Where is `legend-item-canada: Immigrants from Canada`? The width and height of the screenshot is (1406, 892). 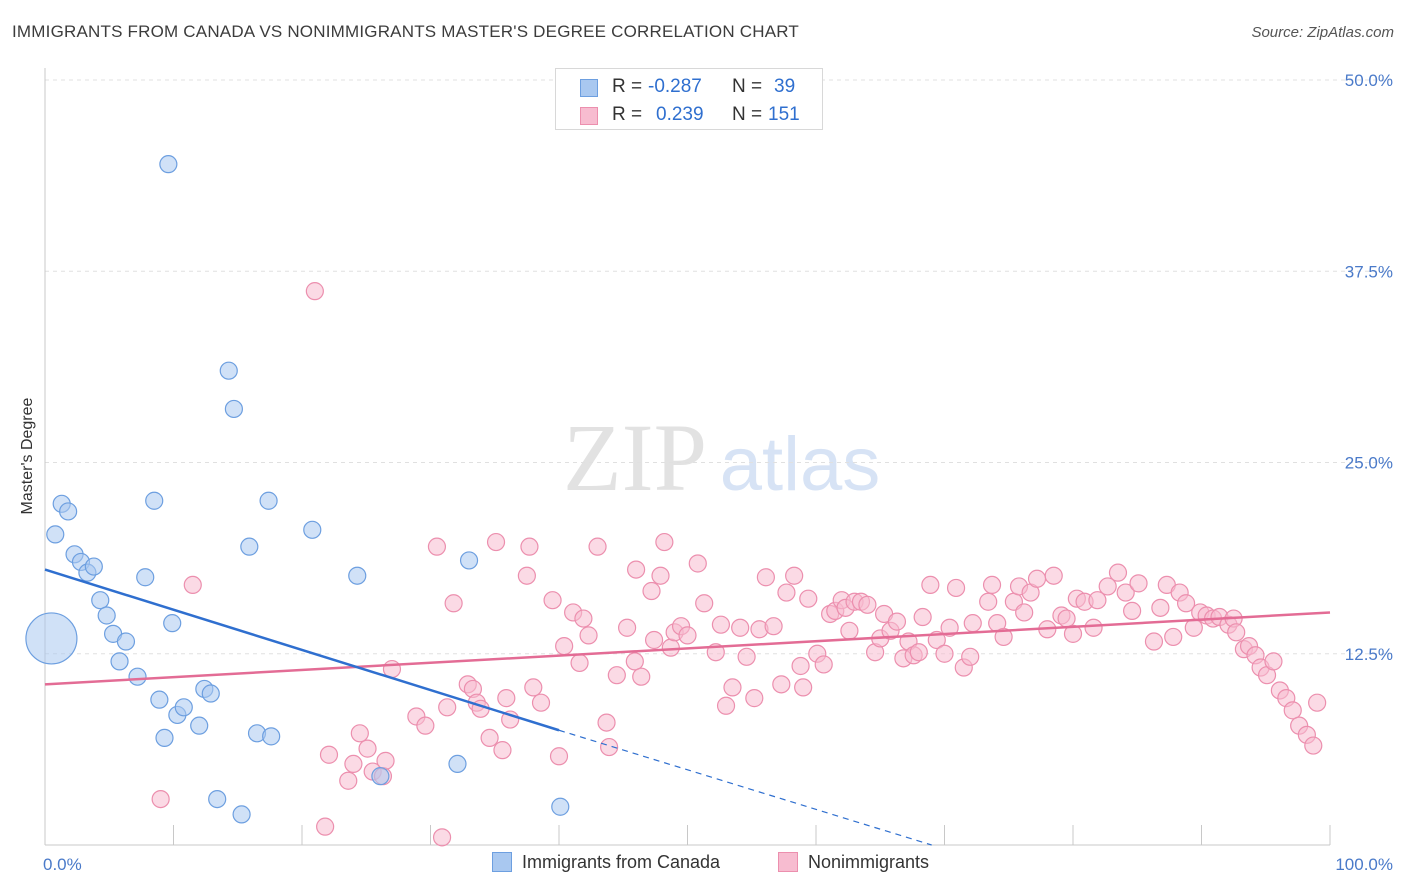
legend-item-canada: Immigrants from Canada is located at coordinates (606, 865).